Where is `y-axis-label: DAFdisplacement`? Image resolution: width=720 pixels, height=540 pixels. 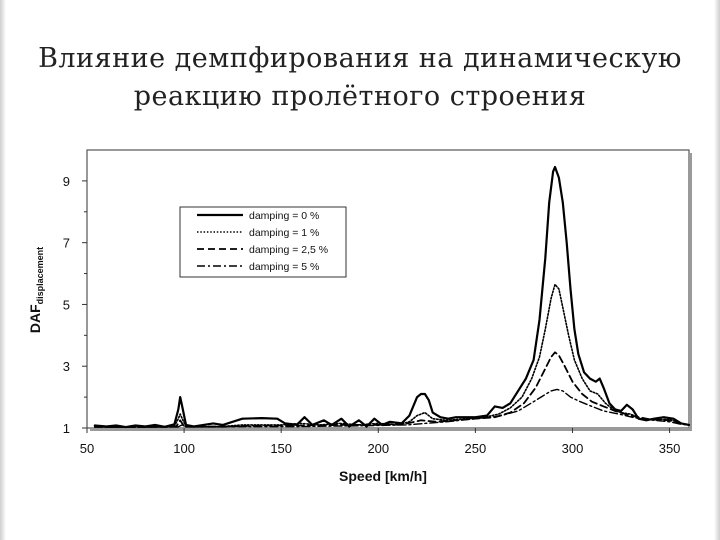 y-axis-label: DAFdisplacement is located at coordinates (36, 290).